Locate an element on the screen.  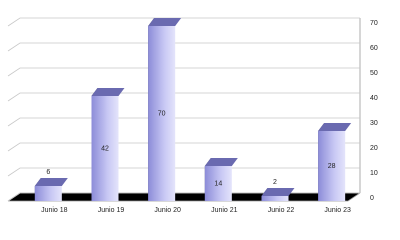
x-tick-label: Junio 20 is located at coordinates (167, 210).